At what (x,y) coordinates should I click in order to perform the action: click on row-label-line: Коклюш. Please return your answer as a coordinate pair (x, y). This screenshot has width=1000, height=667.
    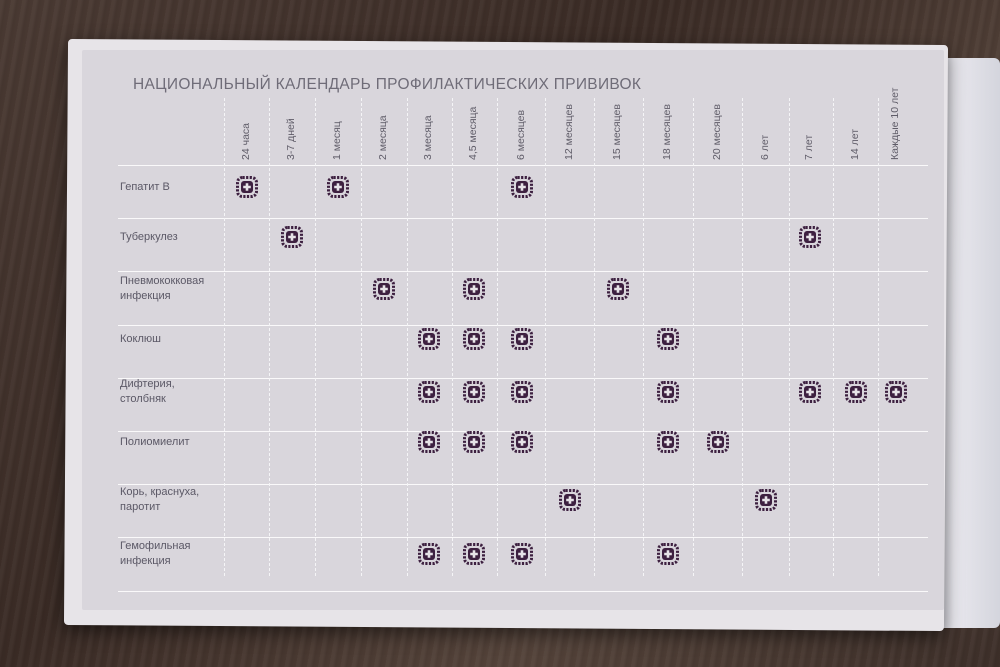
    Looking at the image, I should click on (140, 338).